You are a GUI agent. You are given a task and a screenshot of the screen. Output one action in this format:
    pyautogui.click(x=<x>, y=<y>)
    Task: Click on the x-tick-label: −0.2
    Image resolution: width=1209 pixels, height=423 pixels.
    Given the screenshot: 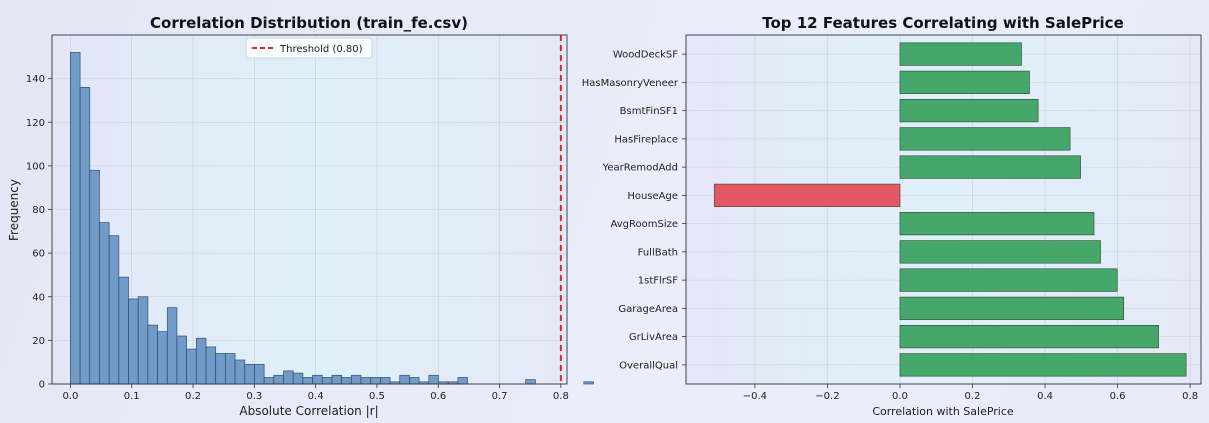 What is the action you would take?
    pyautogui.click(x=827, y=396)
    